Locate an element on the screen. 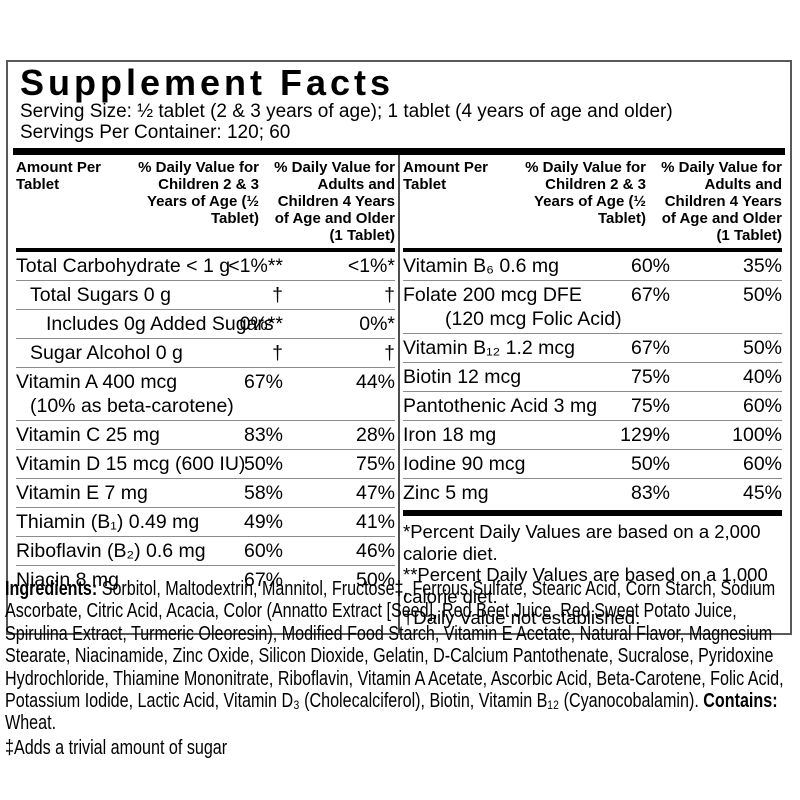  fact-row: Thiamin (B₁) 0.49 mg 49% 41% is located at coordinates (205, 521).